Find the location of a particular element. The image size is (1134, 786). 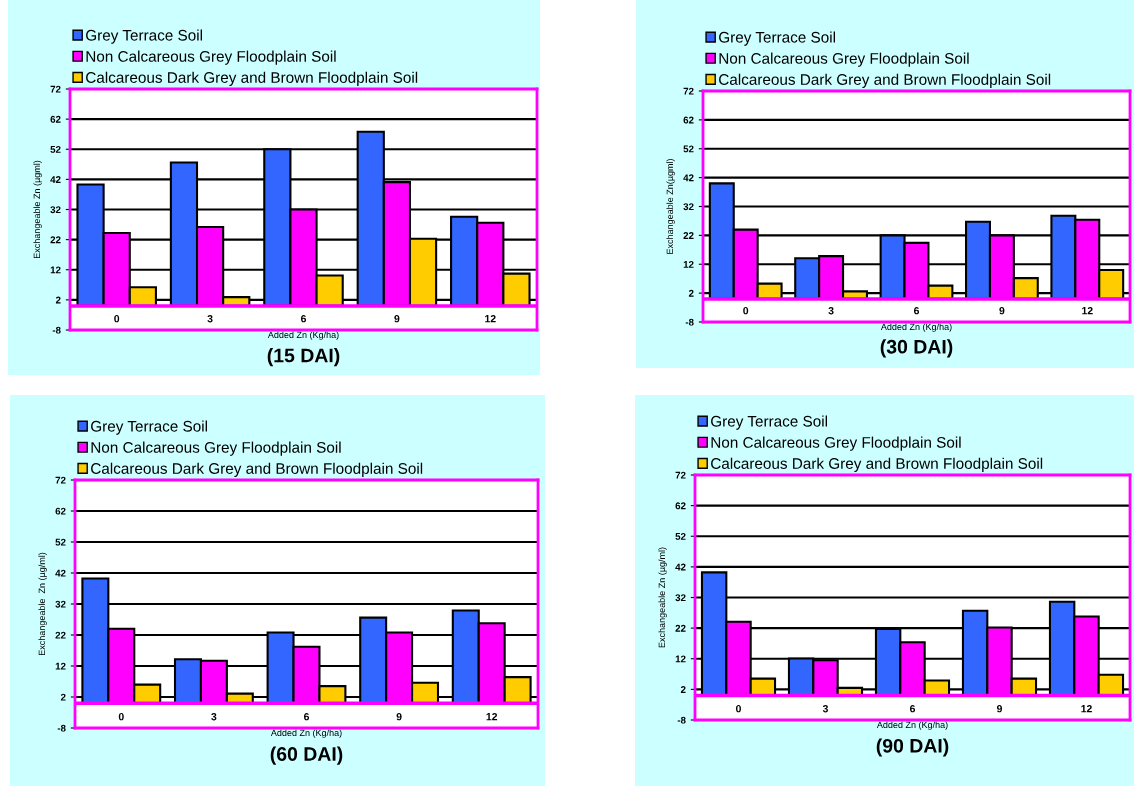

text: (90 DAI) is located at coordinates (912, 747).